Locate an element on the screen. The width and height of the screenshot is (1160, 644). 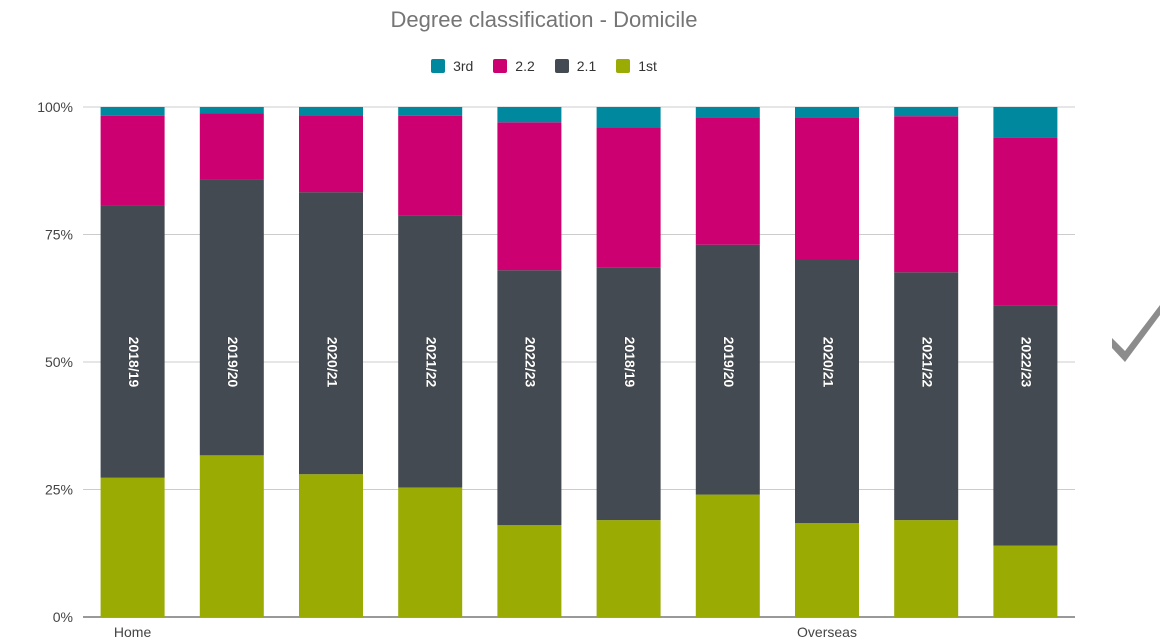
y-tick-label: 50% is located at coordinates (59, 362).